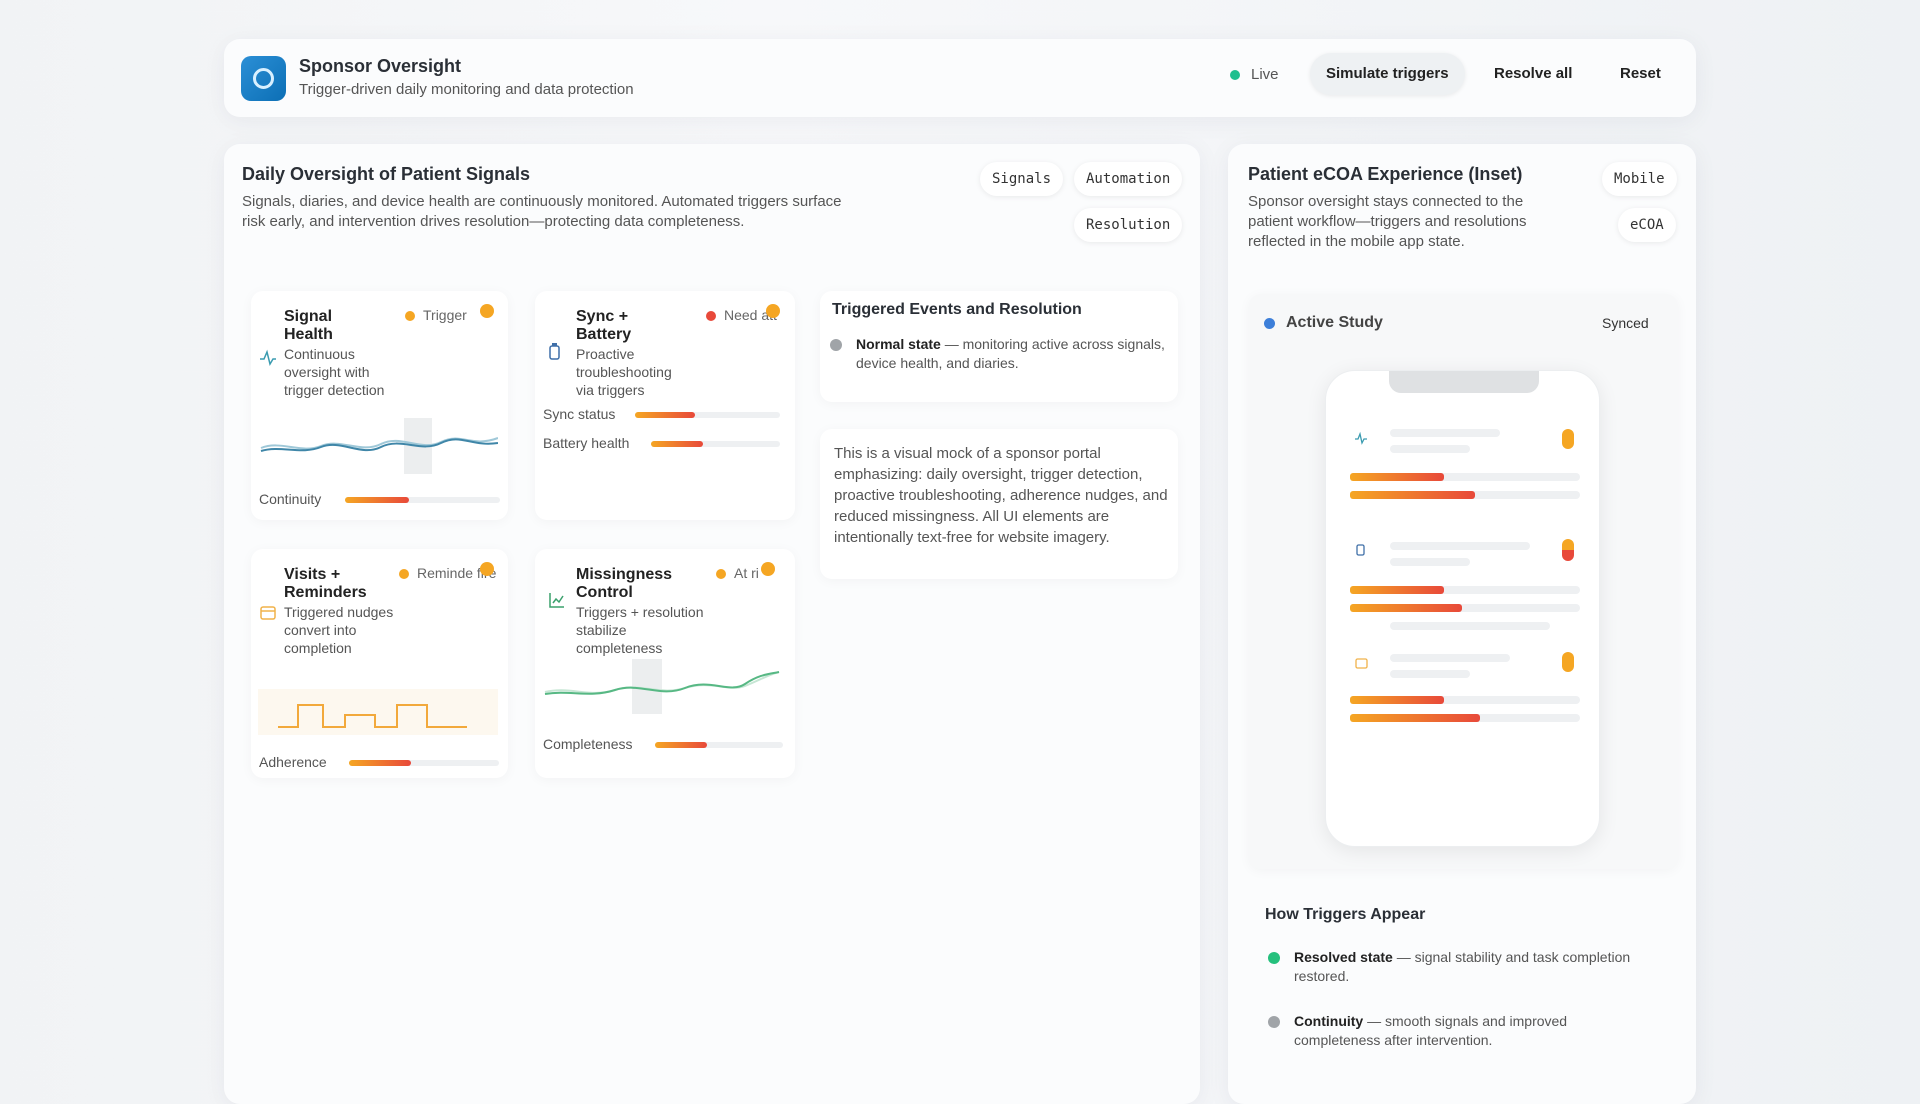 The height and width of the screenshot is (1104, 1920). I want to click on phone-section: Active Study Synced, so click(1463, 581).